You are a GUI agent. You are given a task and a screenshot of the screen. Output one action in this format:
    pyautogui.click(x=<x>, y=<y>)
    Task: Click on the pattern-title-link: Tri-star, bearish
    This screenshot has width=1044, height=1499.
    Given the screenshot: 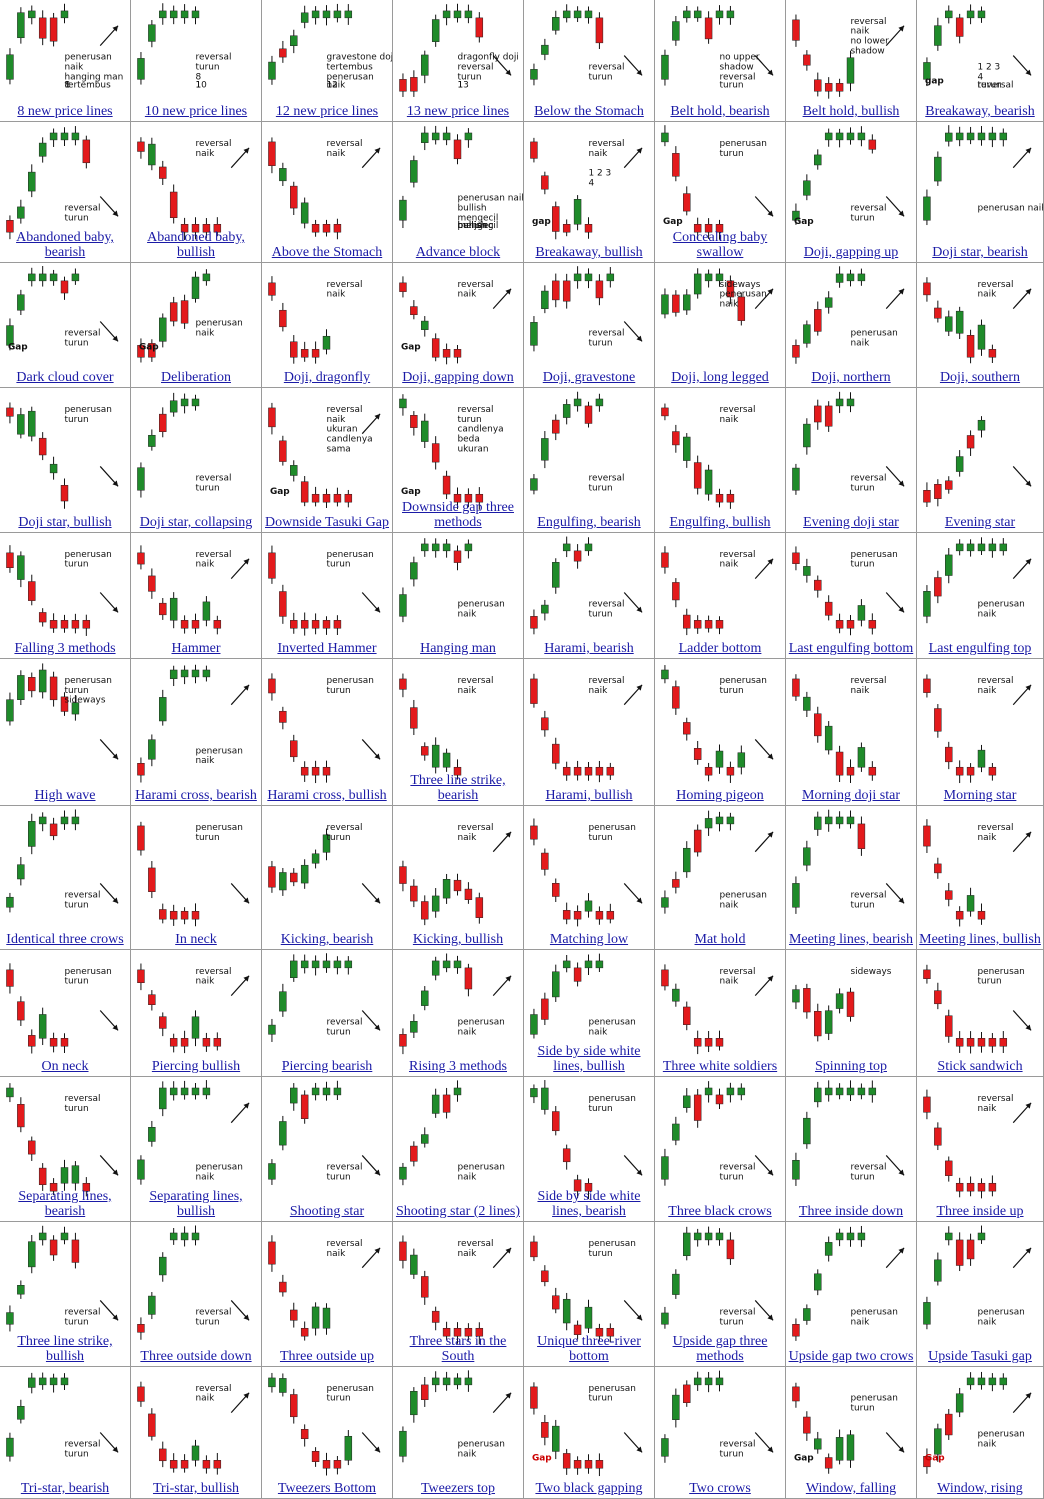 What is the action you would take?
    pyautogui.click(x=65, y=1488)
    